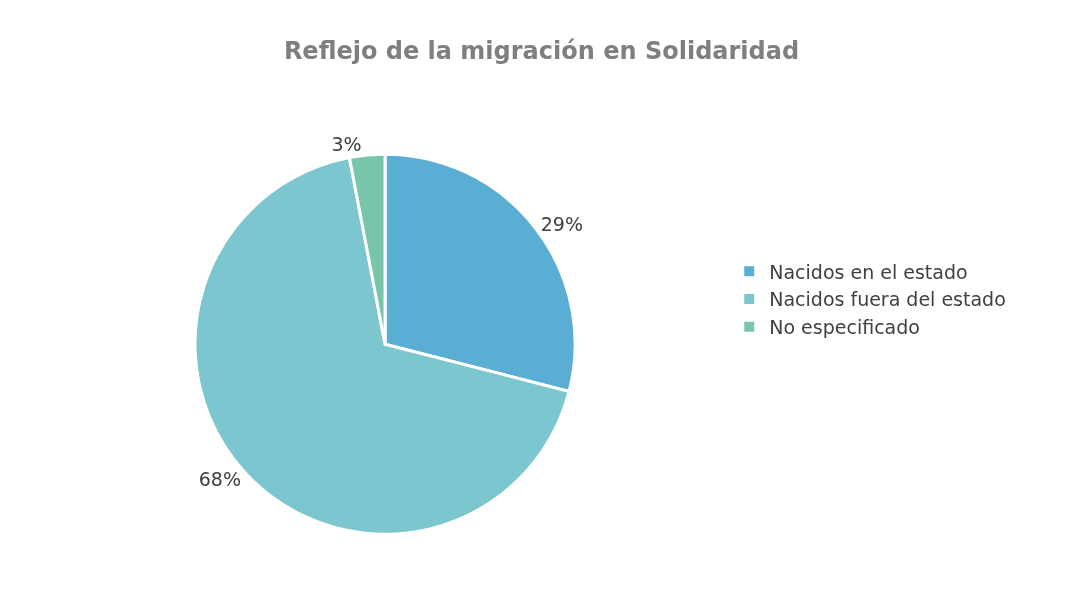 The width and height of the screenshot is (1083, 599). I want to click on data-label: 29%, so click(561, 223).